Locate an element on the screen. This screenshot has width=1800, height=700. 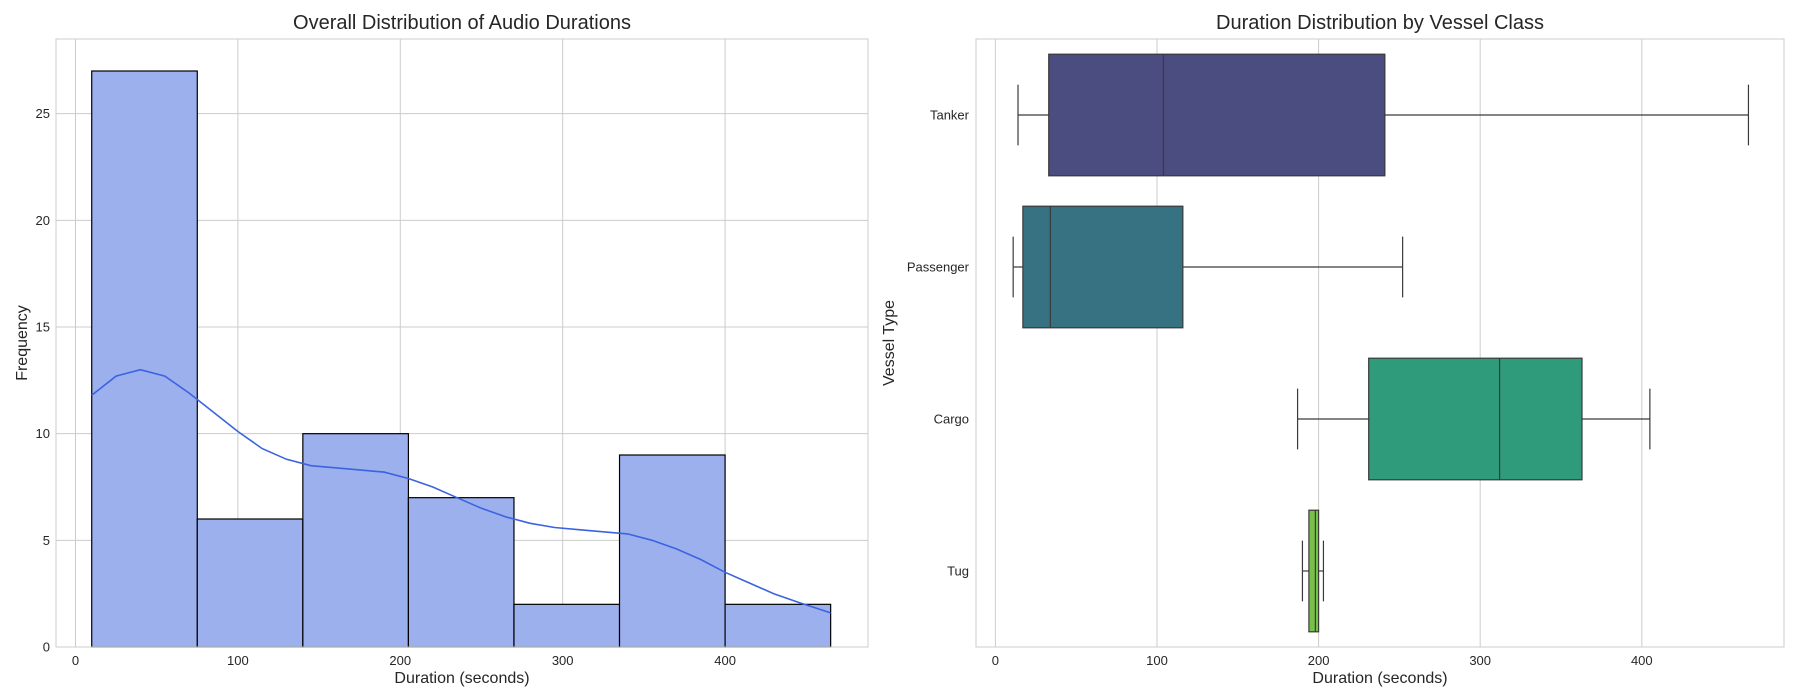
category-label-tanker: Tanker is located at coordinates (950, 115).